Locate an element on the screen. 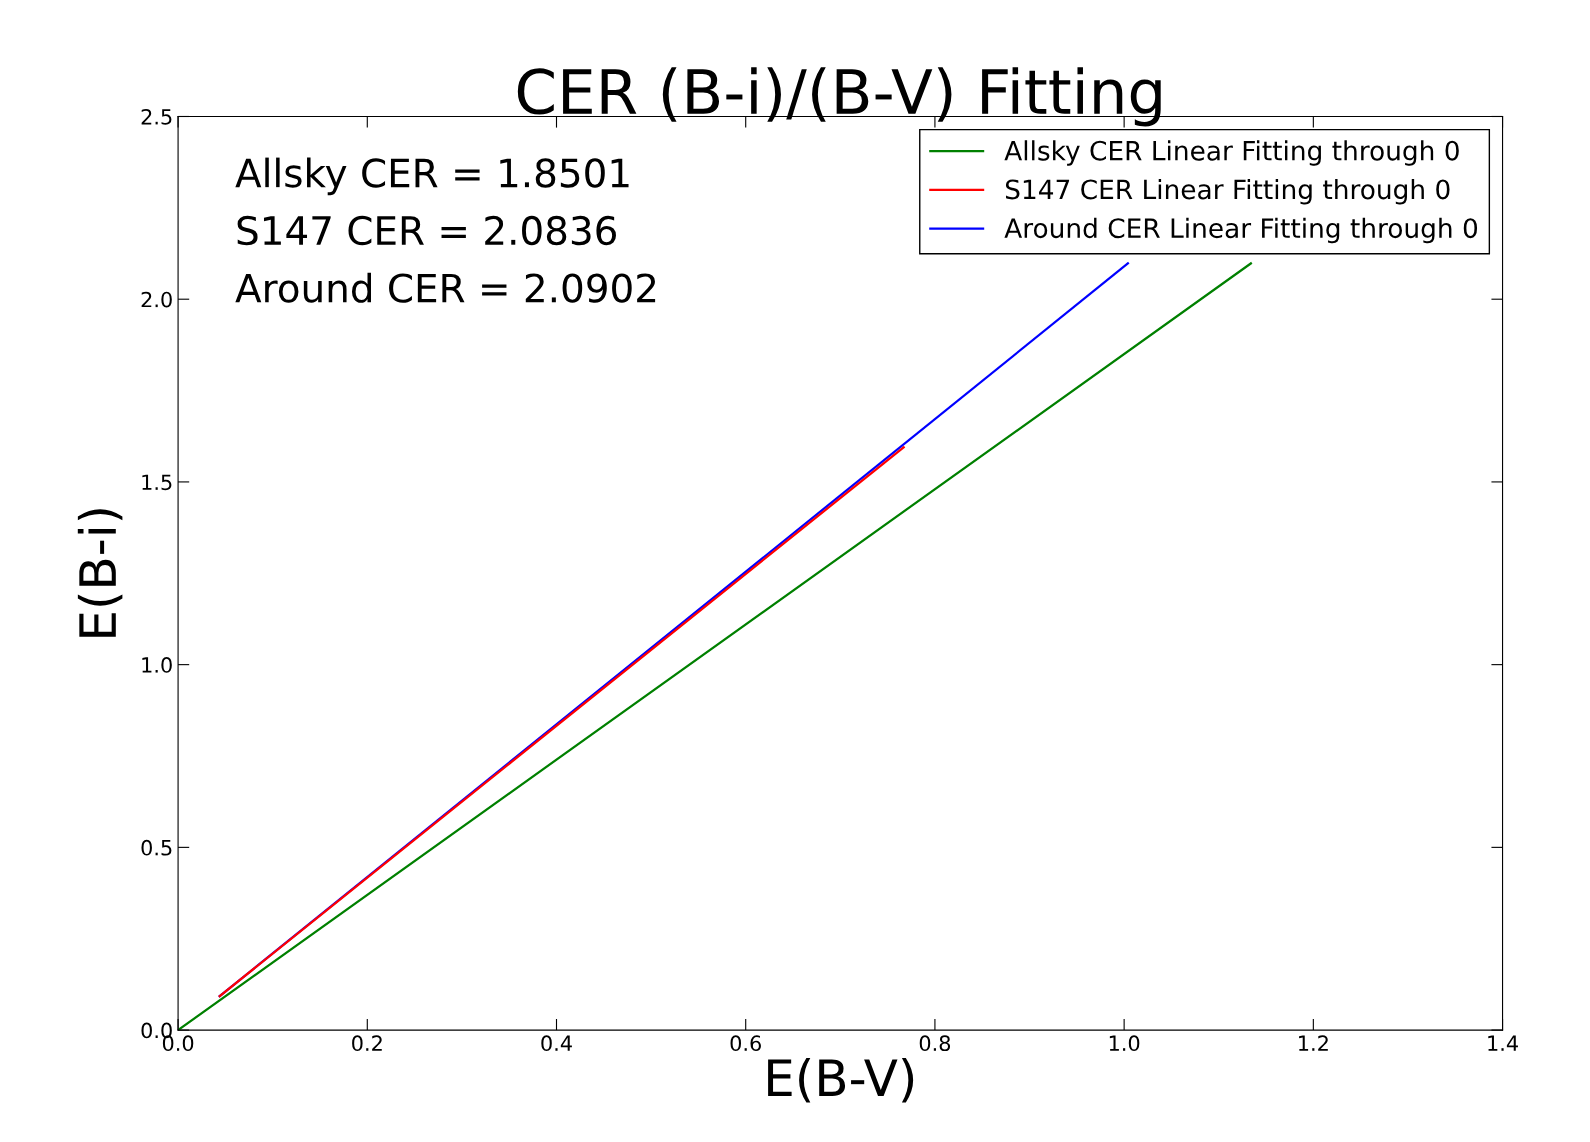 This screenshot has height=1142, width=1590. legend-label: S147 CER Linear Fitting through 0 is located at coordinates (1227, 191).